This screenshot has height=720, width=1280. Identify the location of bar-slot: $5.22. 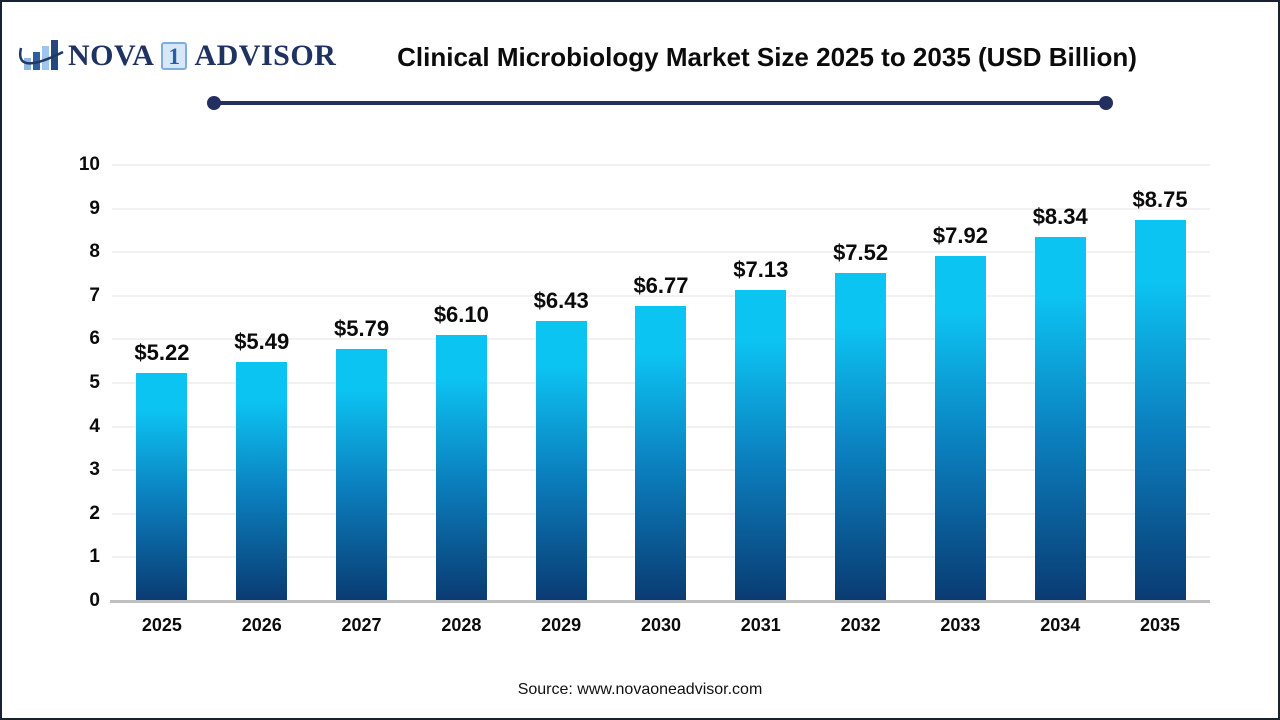
(162, 471).